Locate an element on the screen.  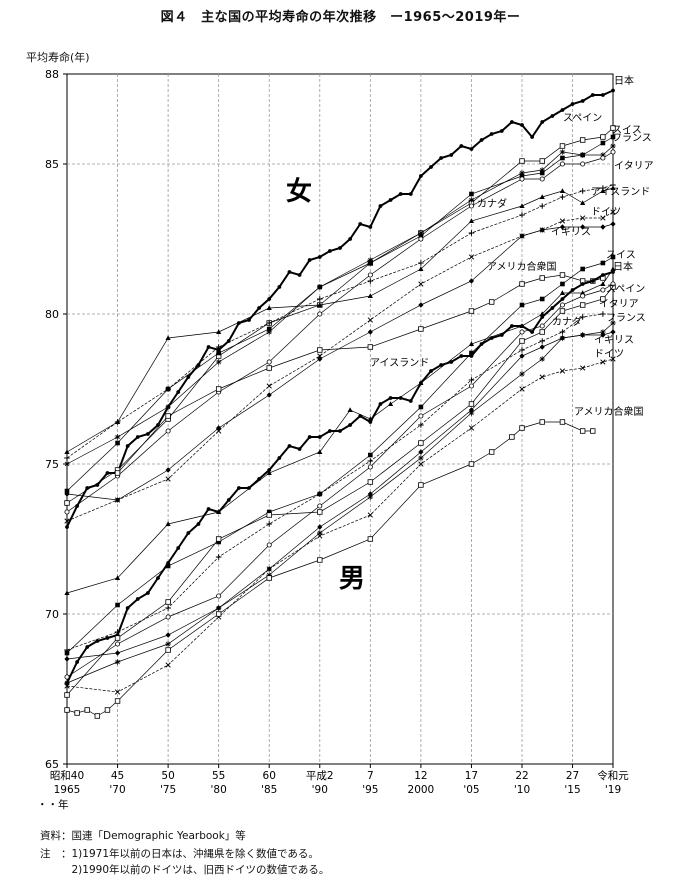
x-tick-label-top: 22 is located at coordinates (521, 776).